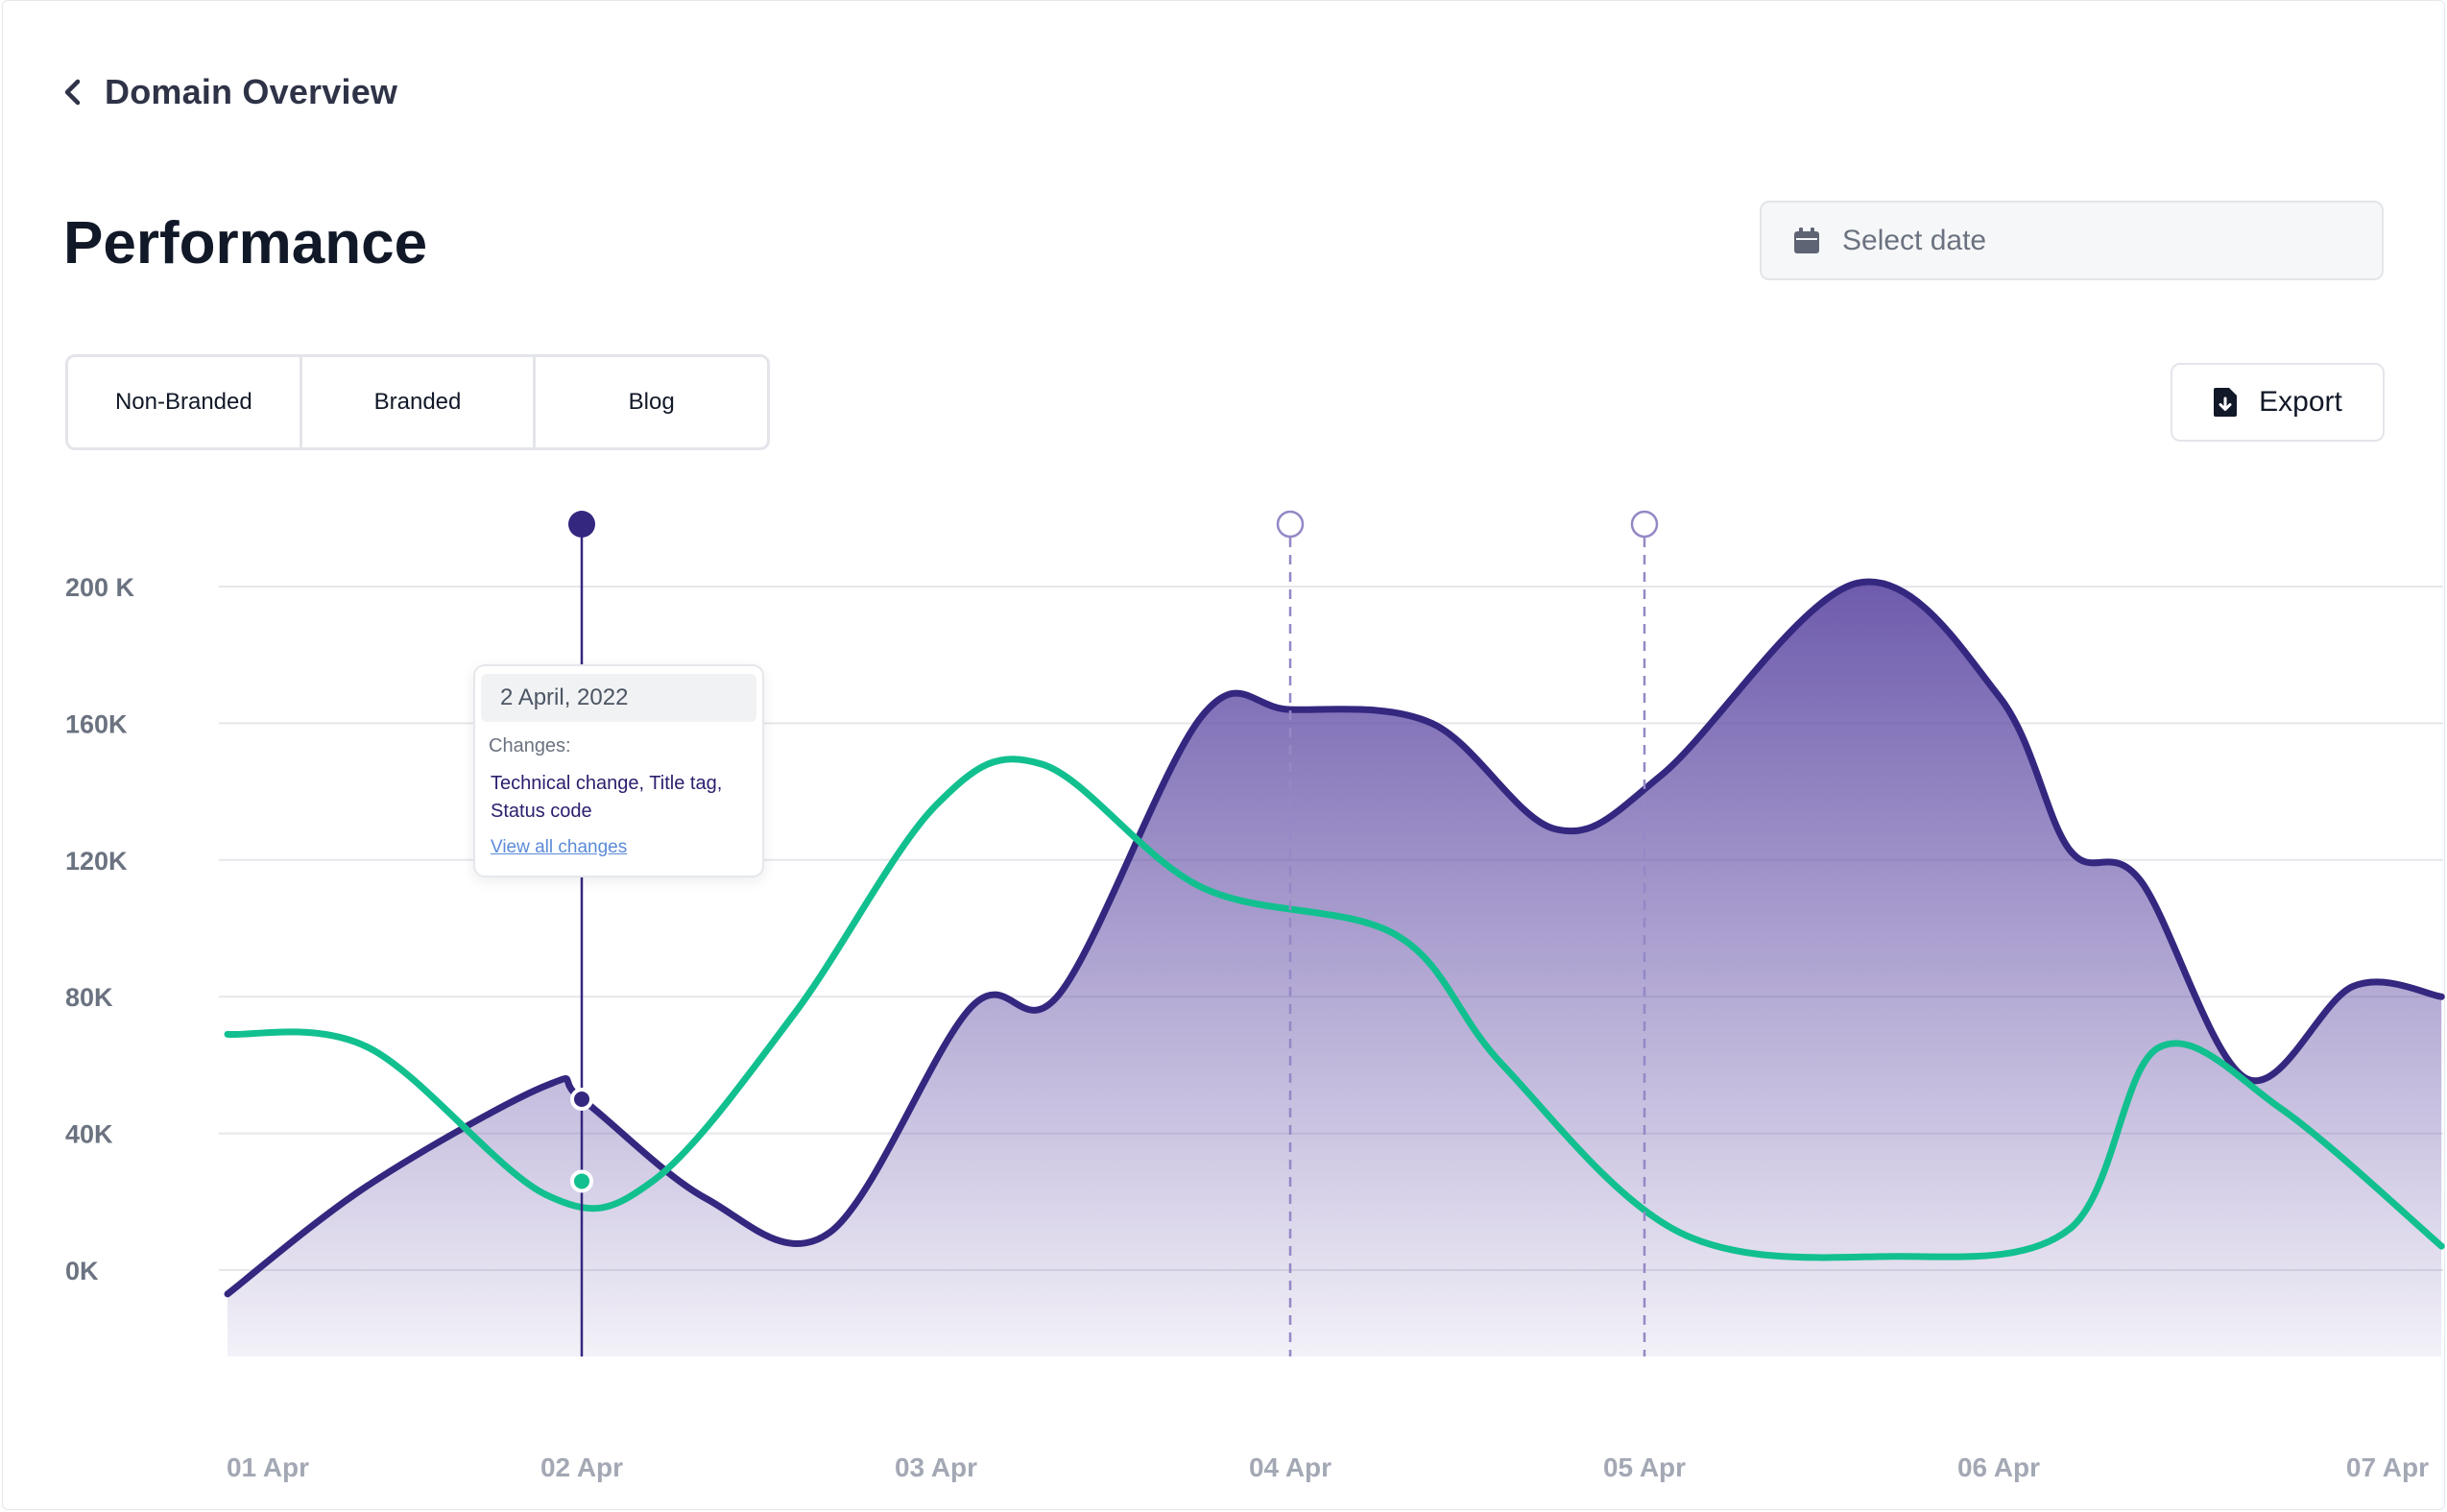 The image size is (2447, 1512). I want to click on date-picker, so click(2072, 240).